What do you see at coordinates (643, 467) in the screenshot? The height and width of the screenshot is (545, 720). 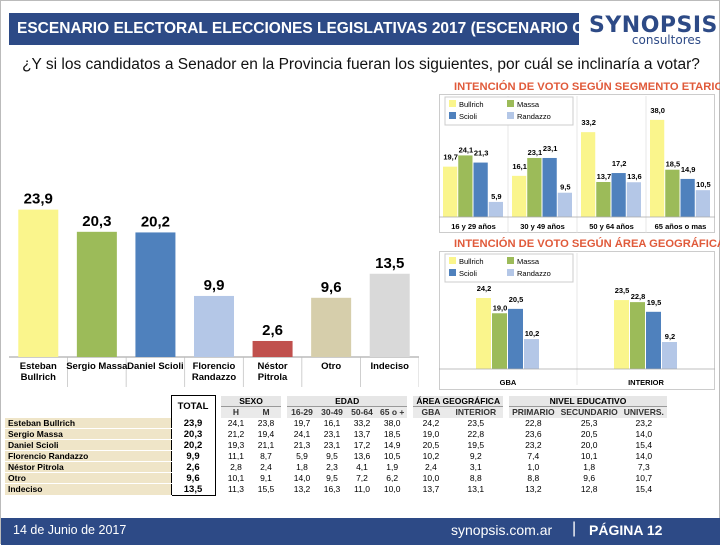 I see `table-cell: 7,3` at bounding box center [643, 467].